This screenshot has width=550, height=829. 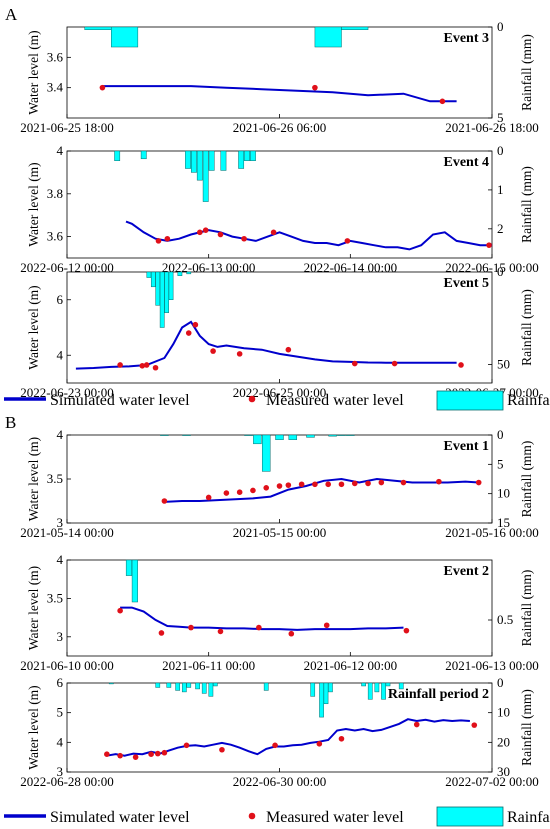 I want to click on y2-tick-label: 1, so click(x=500, y=189).